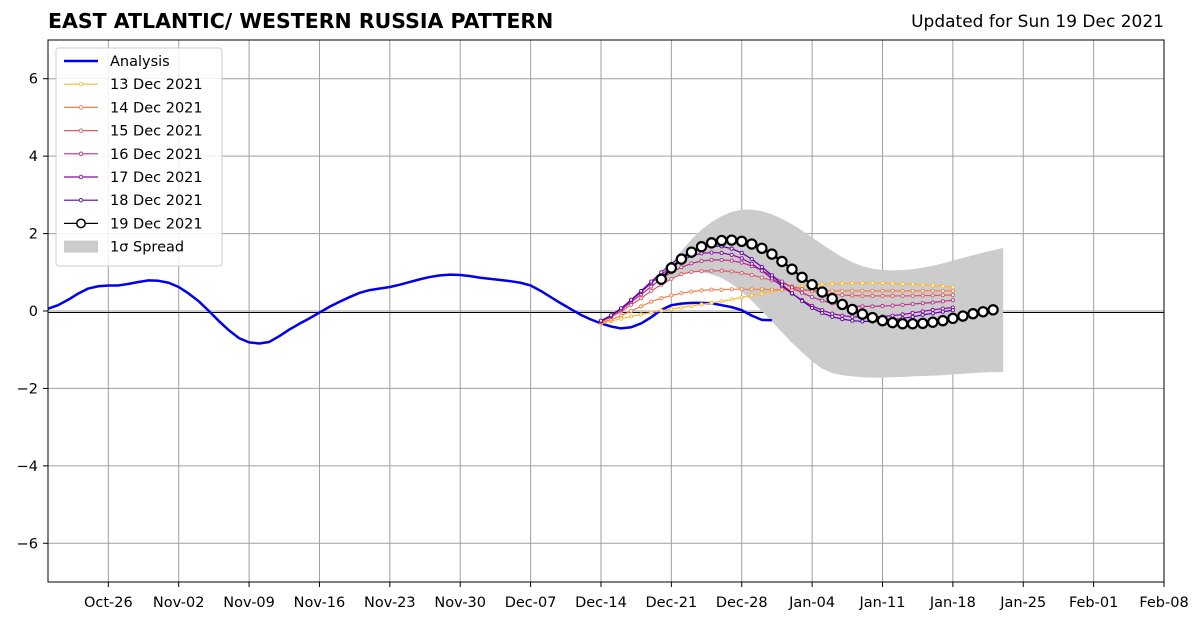 This screenshot has height=622, width=1204. What do you see at coordinates (409, 309) in the screenshot?
I see `analysis-series` at bounding box center [409, 309].